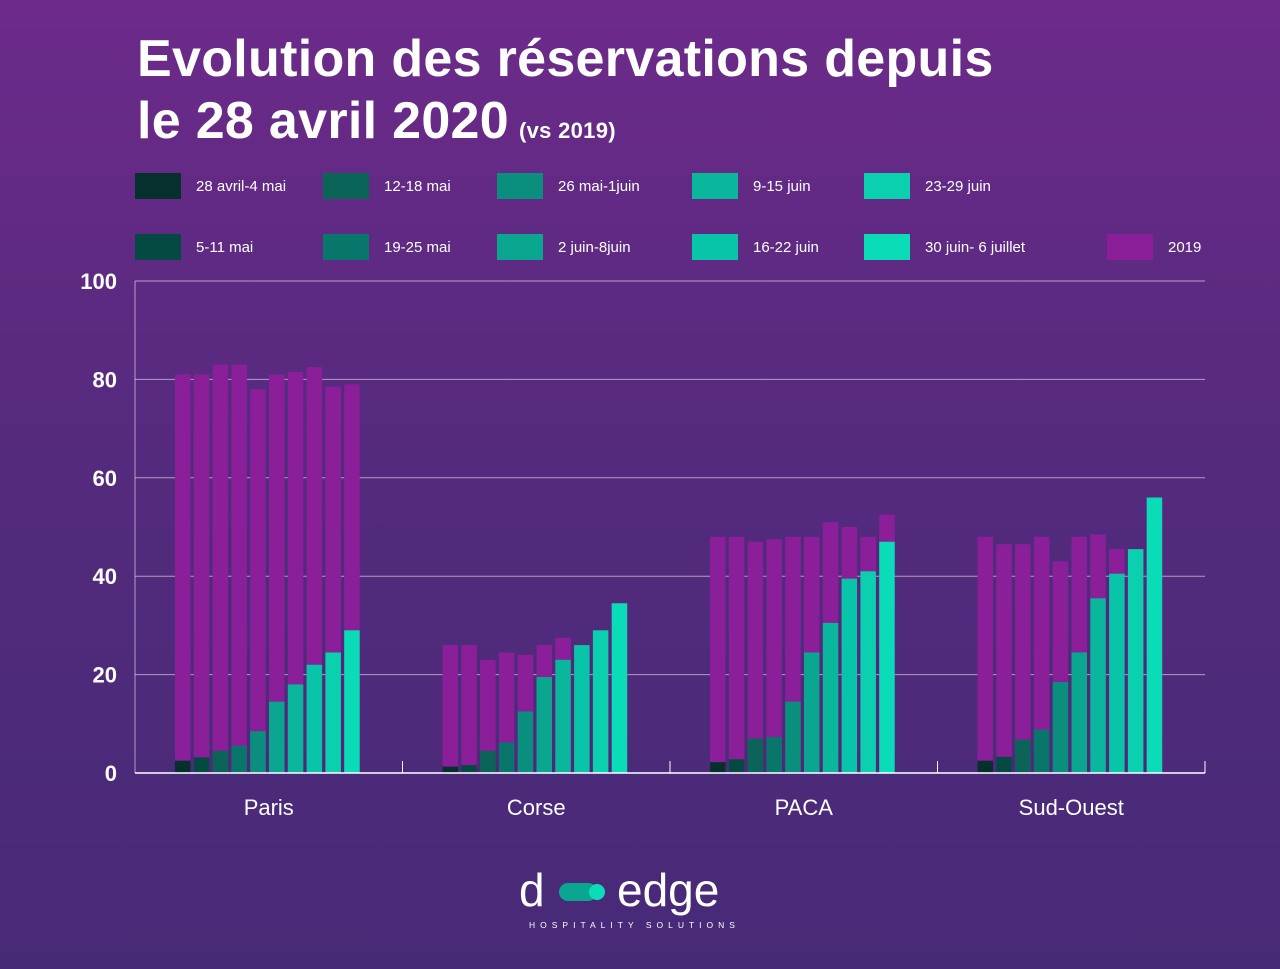 This screenshot has height=969, width=1280. I want to click on title-line-1: Evolution des réservations depuis, so click(565, 59).